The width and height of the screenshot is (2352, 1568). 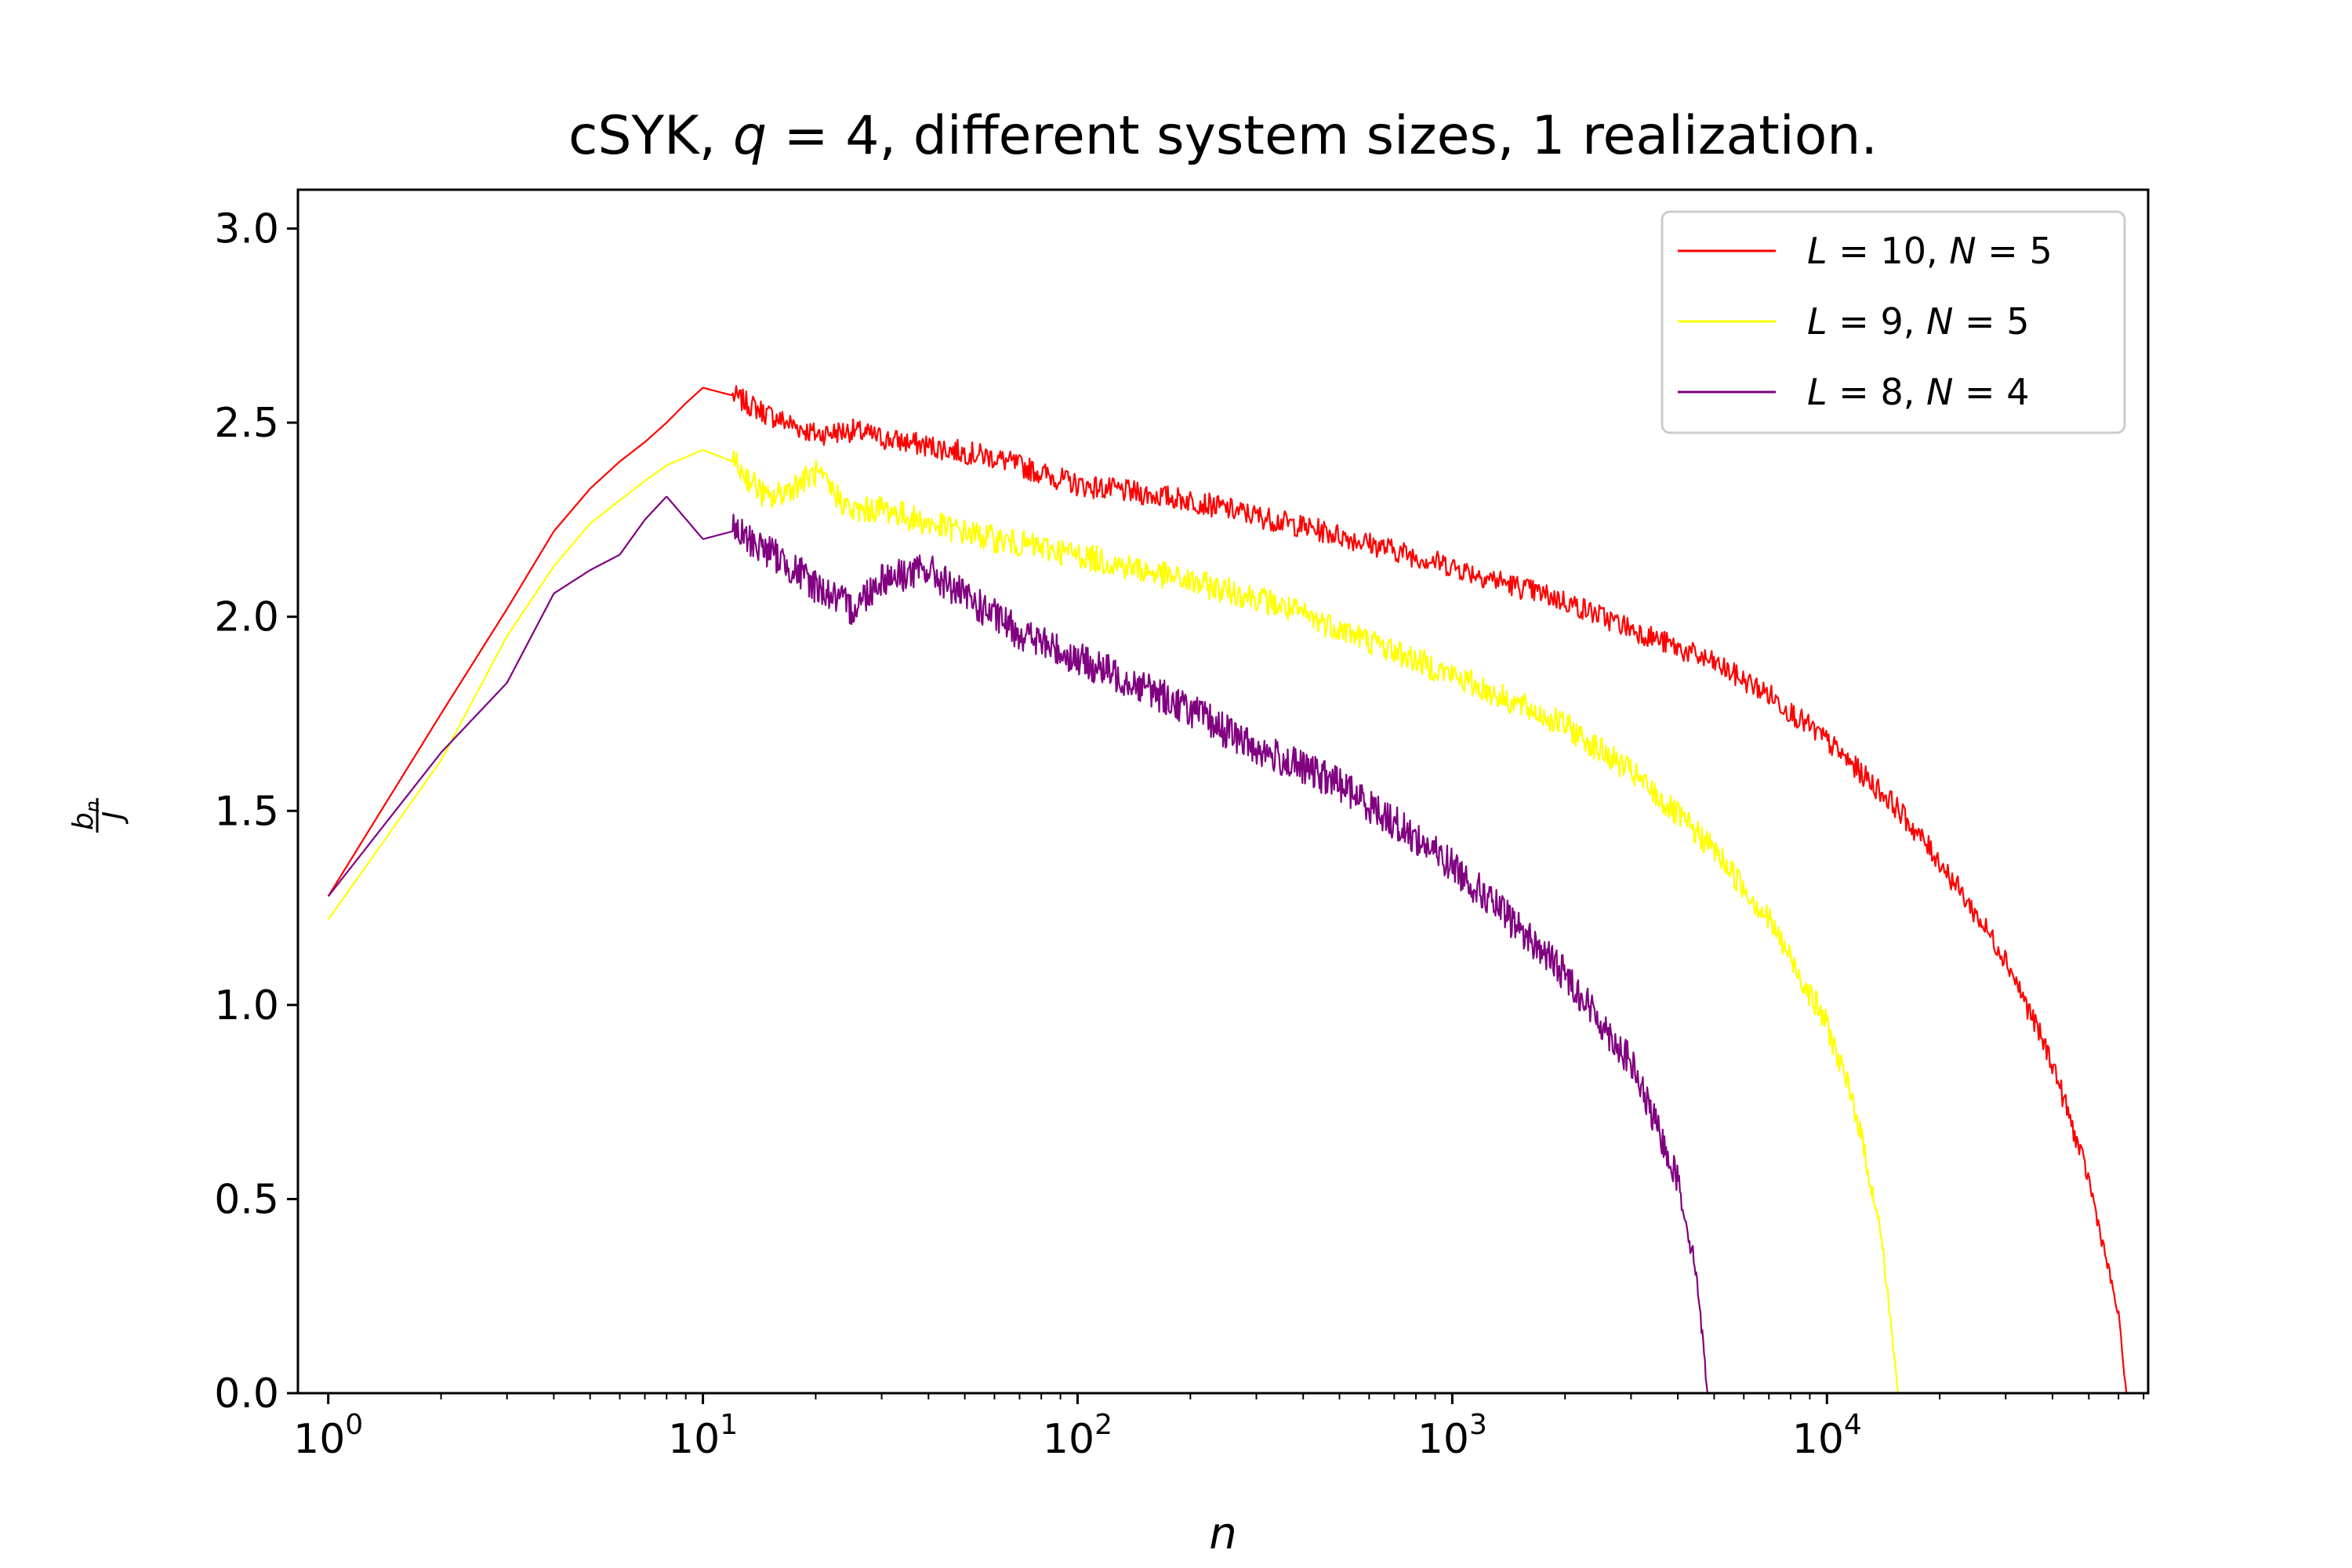 What do you see at coordinates (1827, 1436) in the screenshot?
I see `x-tick-label: 10⁴` at bounding box center [1827, 1436].